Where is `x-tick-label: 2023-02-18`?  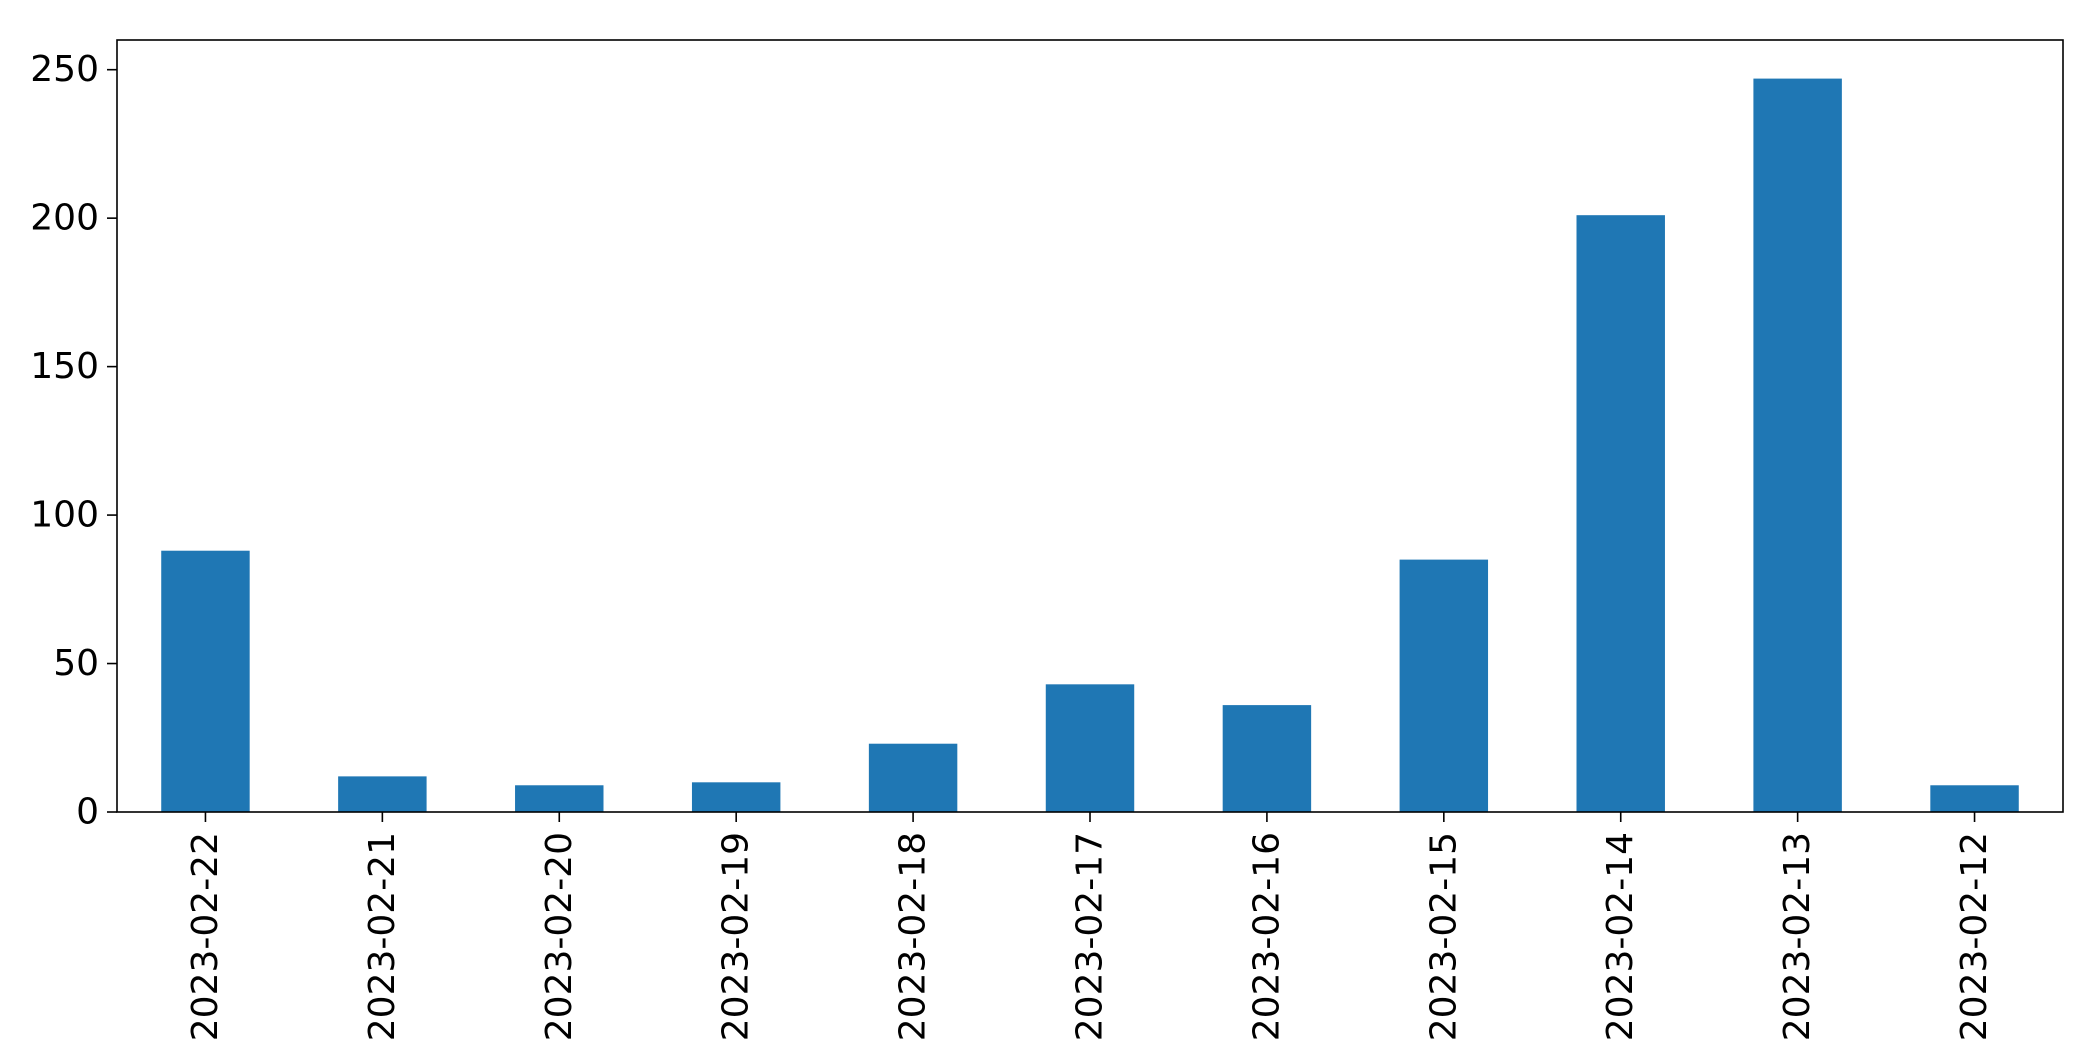
x-tick-label: 2023-02-18 is located at coordinates (913, 936).